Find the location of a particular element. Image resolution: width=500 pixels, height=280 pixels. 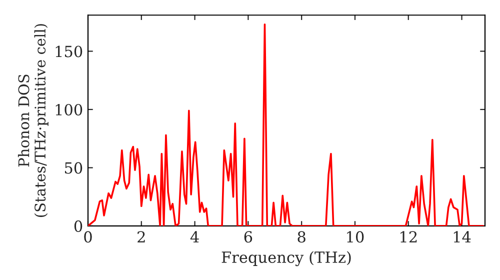

x-tick-label: 4 is located at coordinates (194, 236).